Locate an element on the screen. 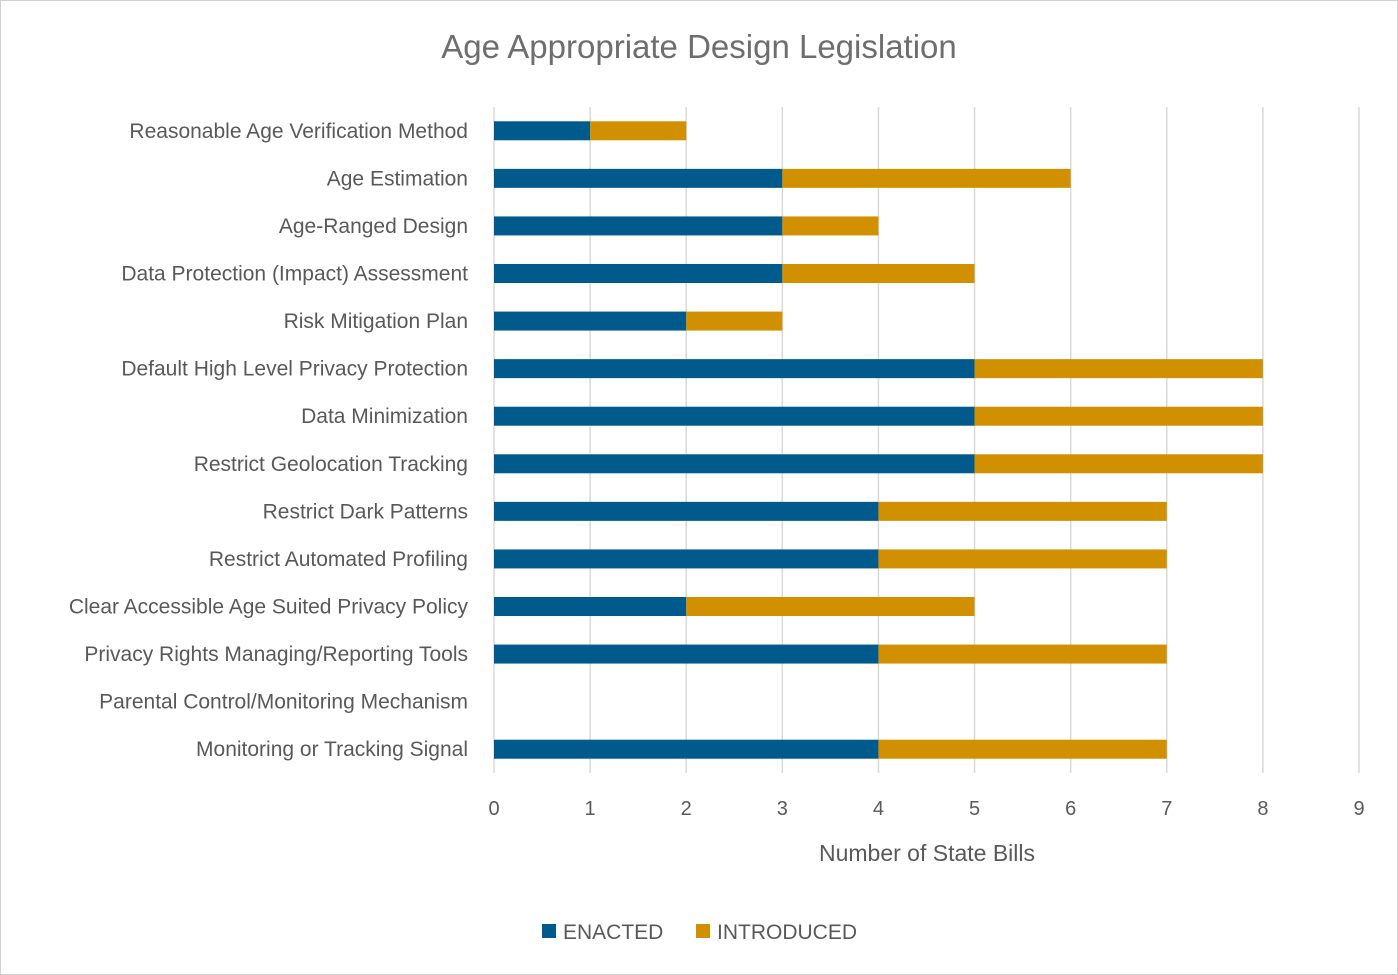 Image resolution: width=1398 pixels, height=975 pixels. x-tick-label: 9 is located at coordinates (1358, 809).